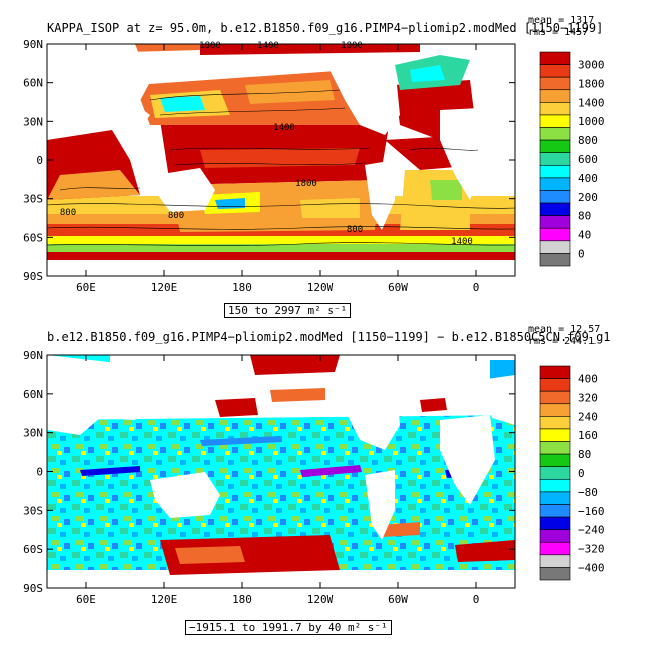 Image resolution: width=647 pixels, height=647 pixels. I want to click on colorbar-label: 1400, so click(591, 102).